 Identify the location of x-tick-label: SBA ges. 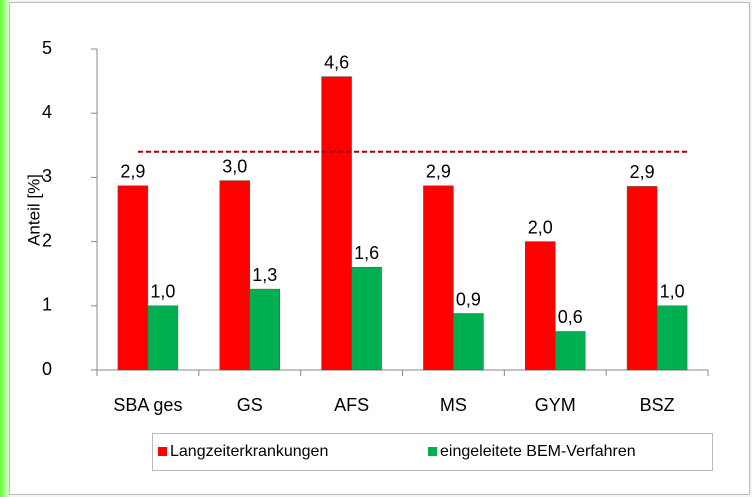
(147, 405).